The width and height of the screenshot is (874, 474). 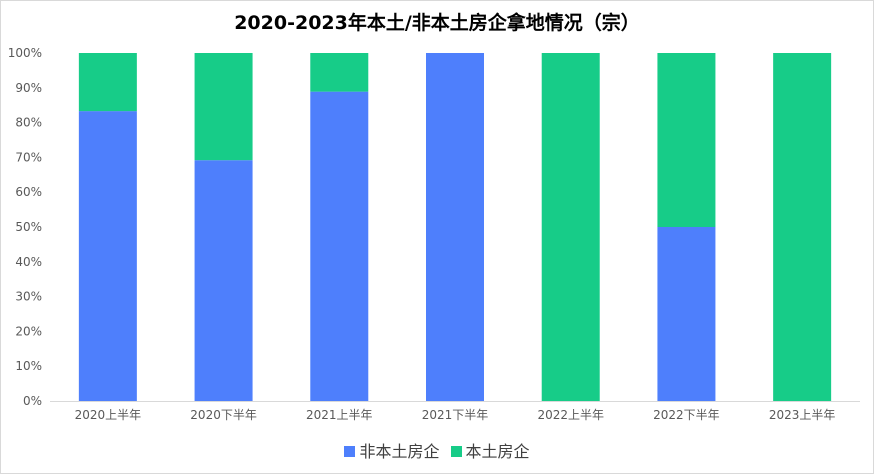 I want to click on x-tick-label: 2022下半年, so click(x=686, y=415).